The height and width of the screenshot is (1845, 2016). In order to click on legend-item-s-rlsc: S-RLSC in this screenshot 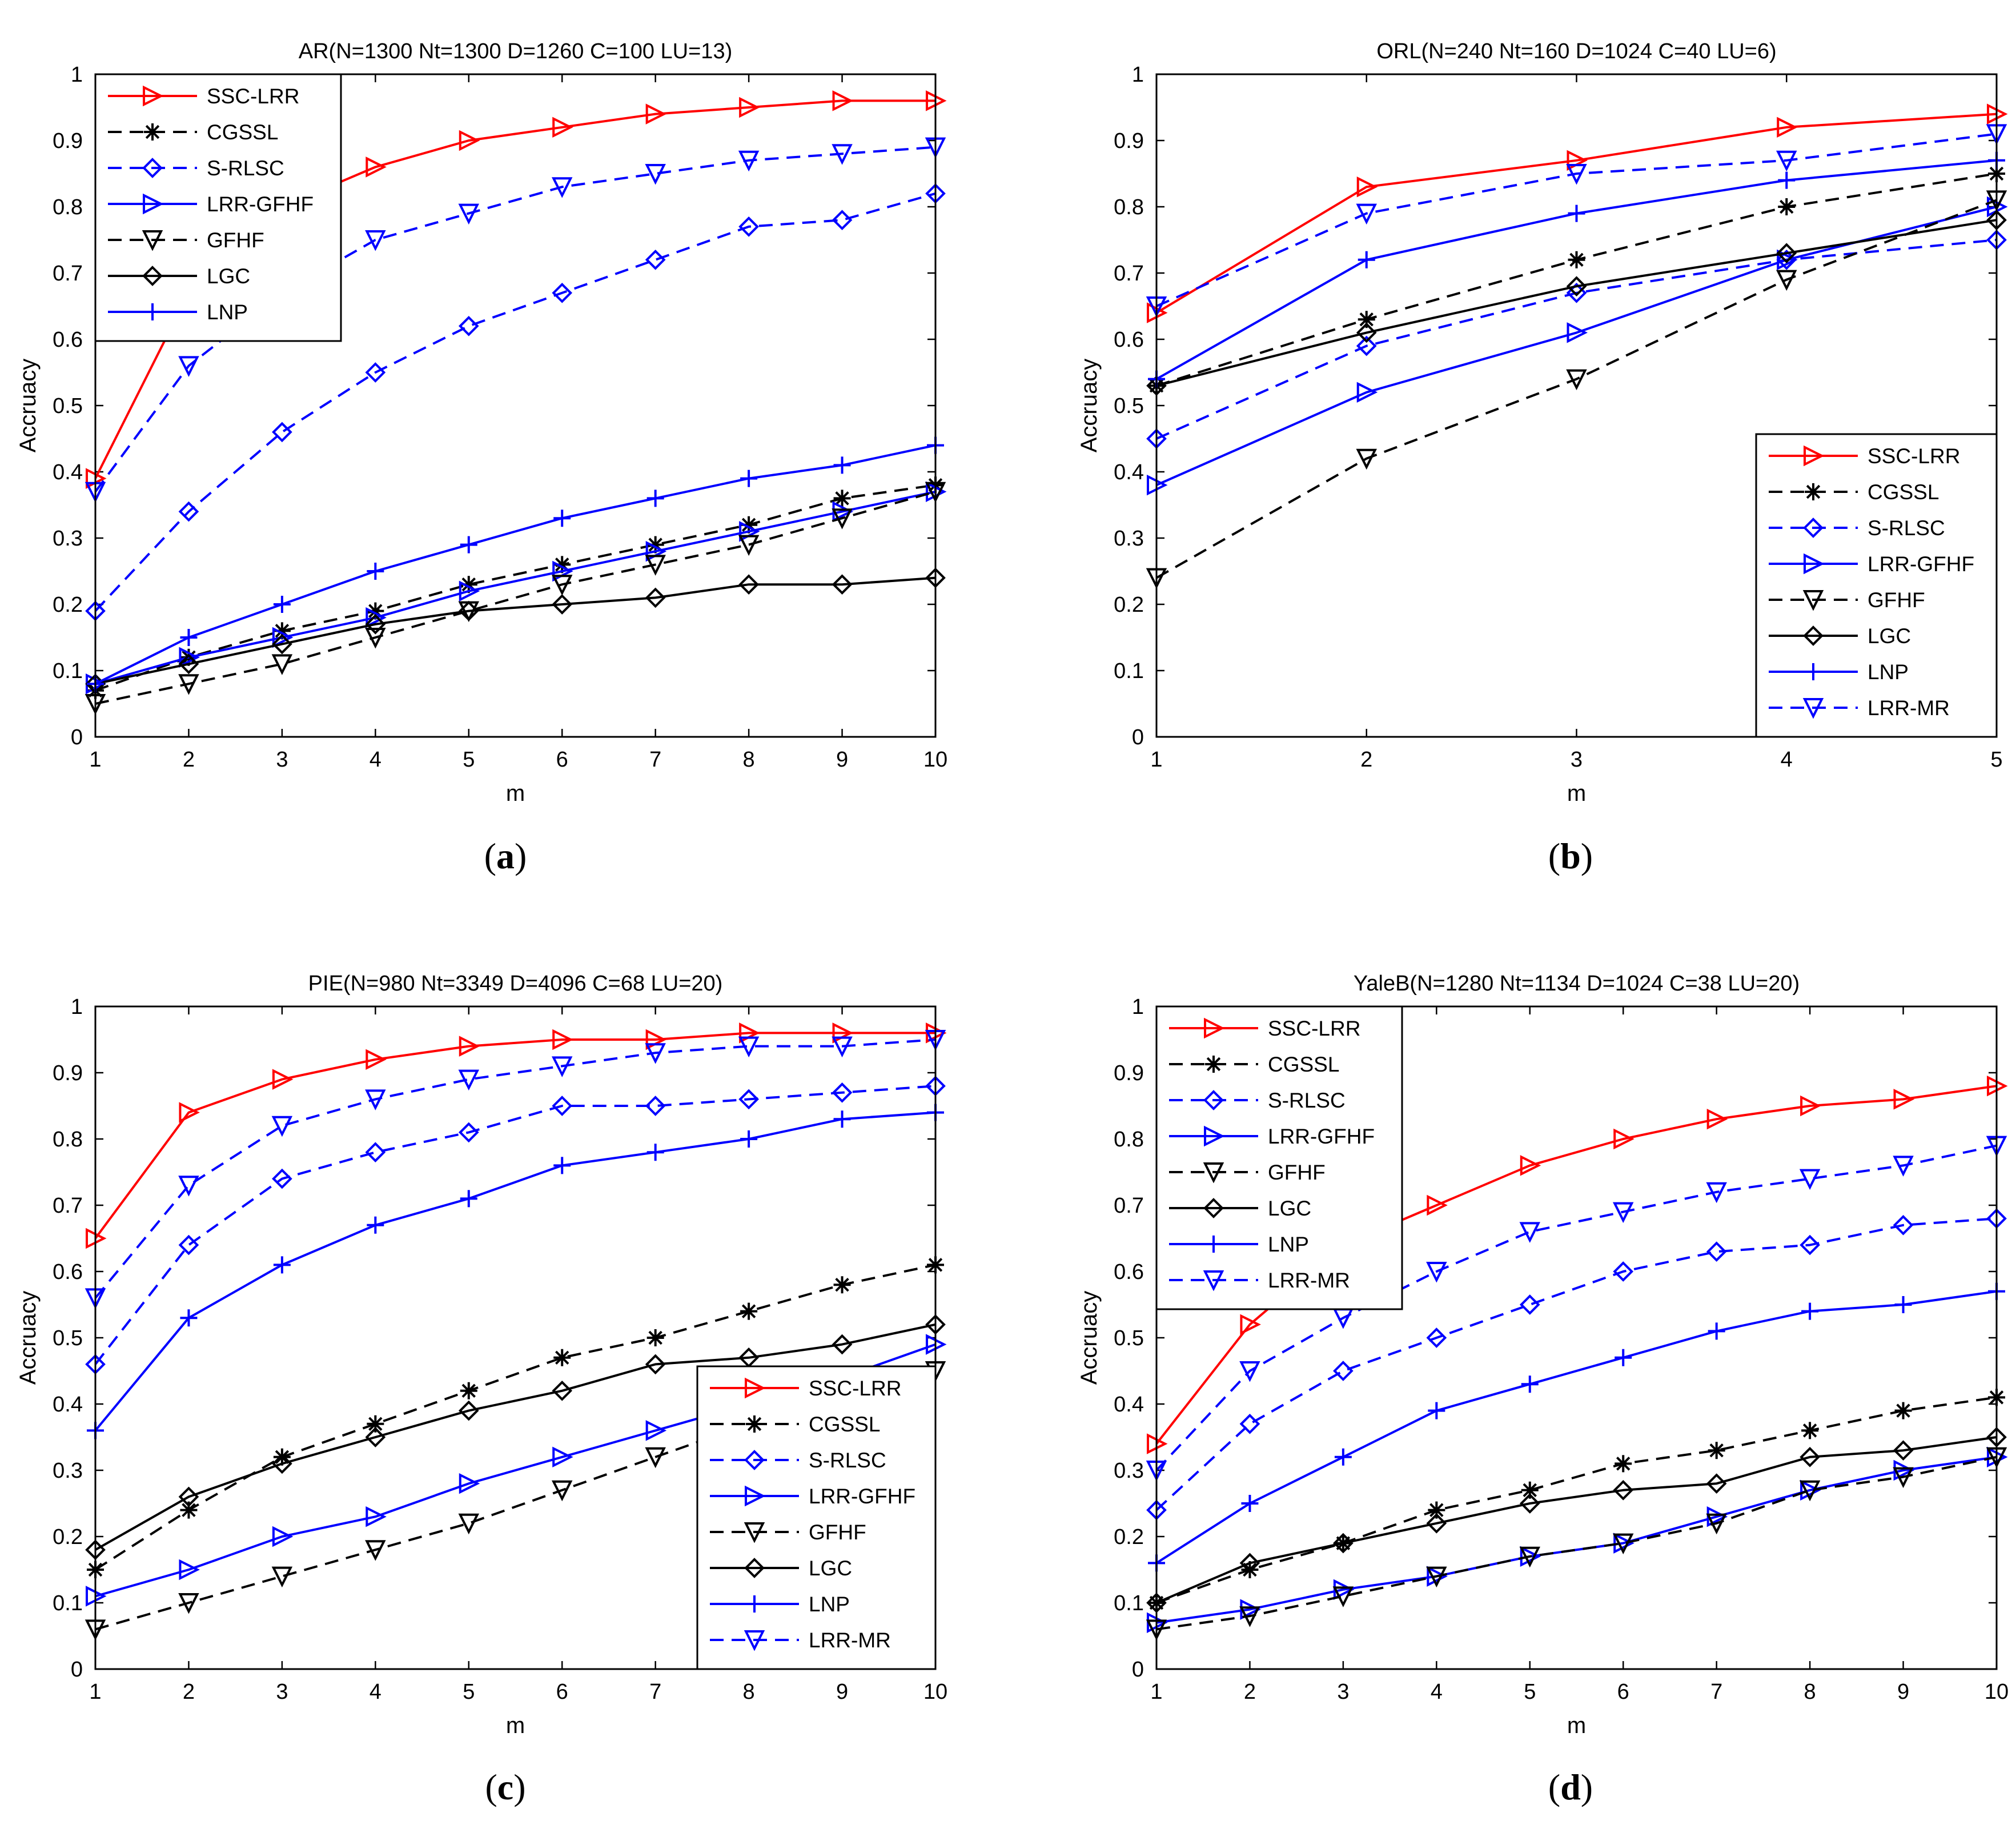, I will do `click(1857, 528)`.